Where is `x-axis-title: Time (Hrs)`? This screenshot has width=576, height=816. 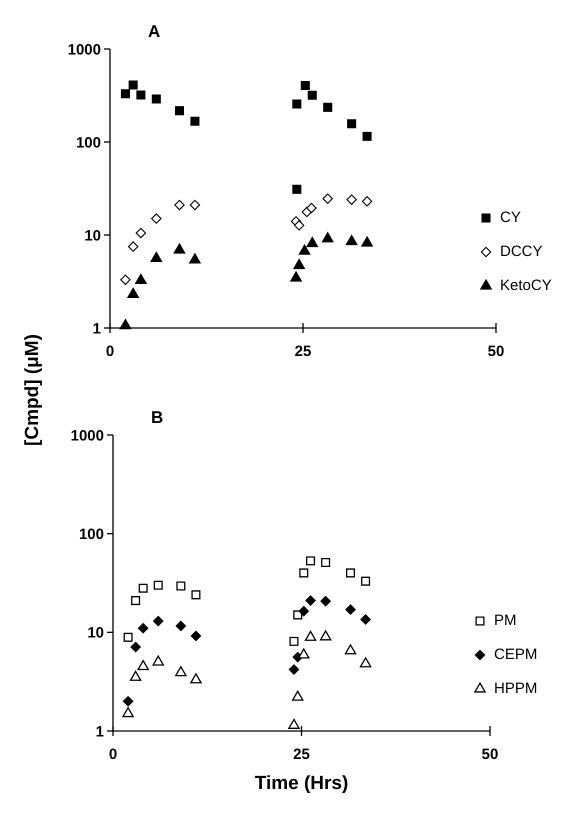 x-axis-title: Time (Hrs) is located at coordinates (301, 783).